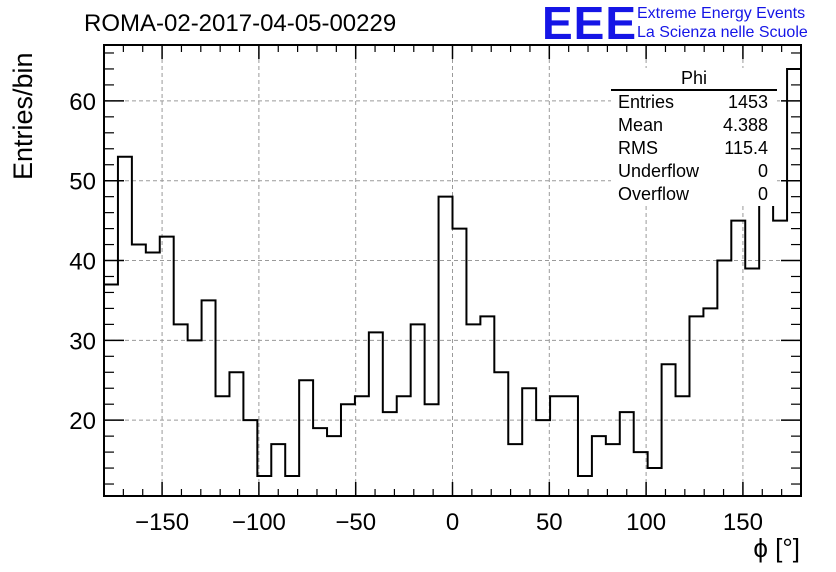 The height and width of the screenshot is (572, 836). Describe the element at coordinates (259, 522) in the screenshot. I see `x-tick-label: −100` at that location.